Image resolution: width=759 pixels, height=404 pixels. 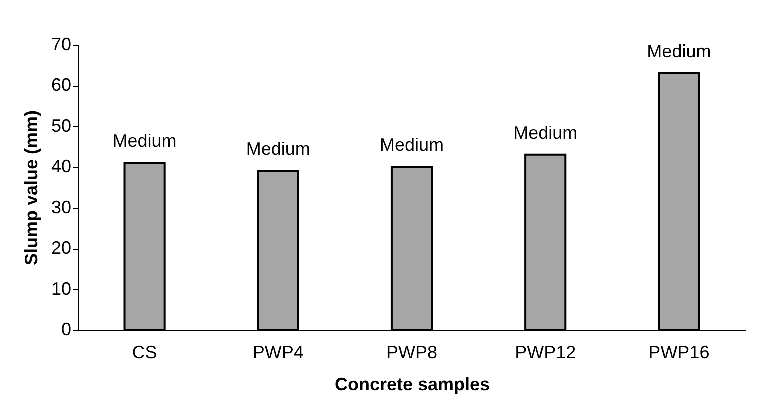 I want to click on x-tick-label: PWP8, so click(x=412, y=352).